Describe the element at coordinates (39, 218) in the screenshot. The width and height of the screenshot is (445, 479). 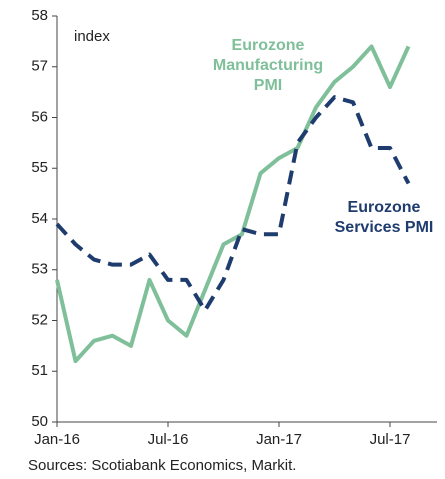
I see `y-tick-label: 54` at that location.